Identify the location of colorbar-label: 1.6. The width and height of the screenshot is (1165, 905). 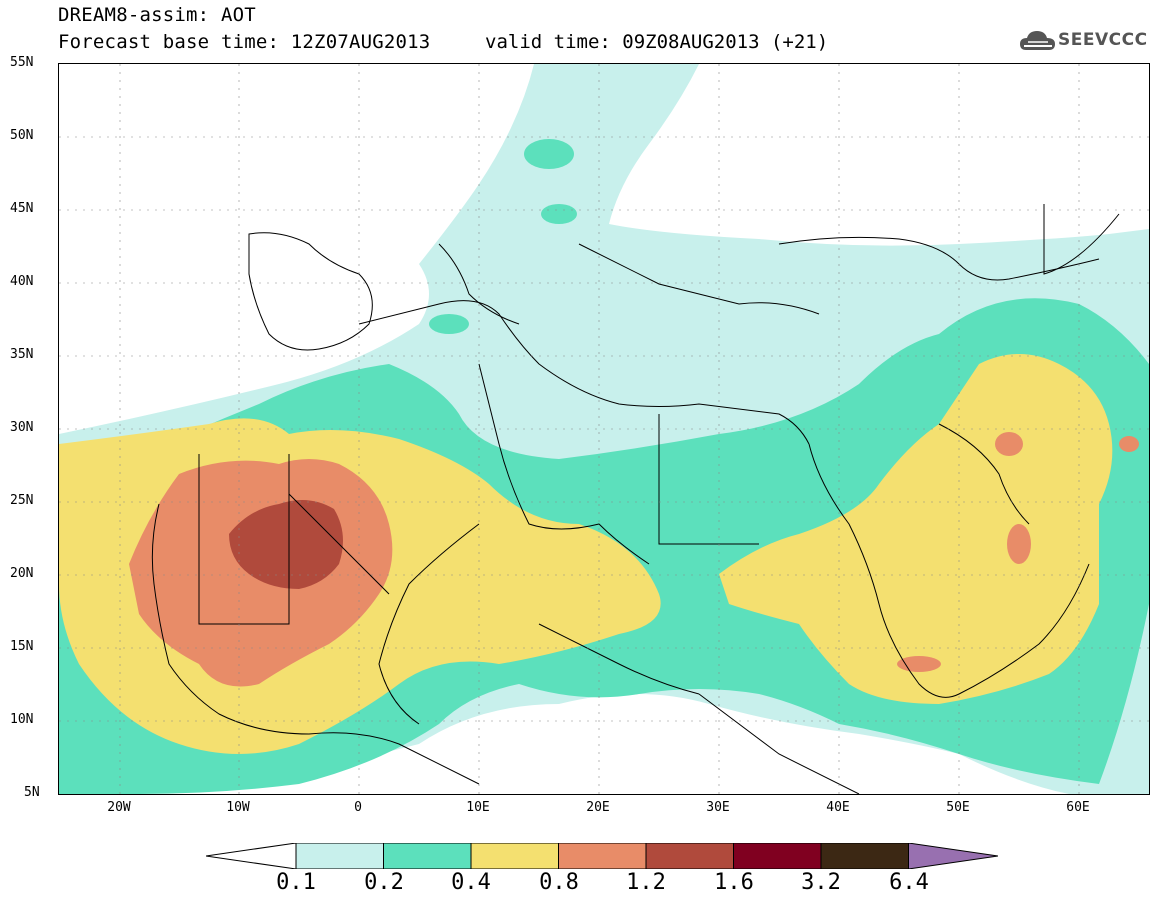
(734, 882).